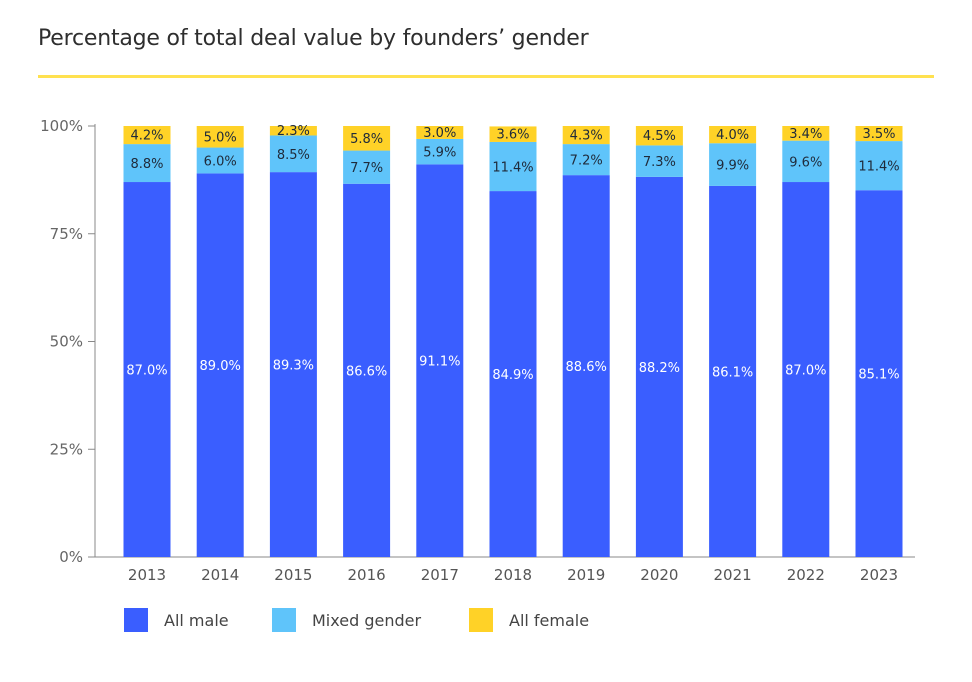 This screenshot has width=972, height=682. I want to click on data-label-mixed-gender: 7.7%, so click(366, 168).